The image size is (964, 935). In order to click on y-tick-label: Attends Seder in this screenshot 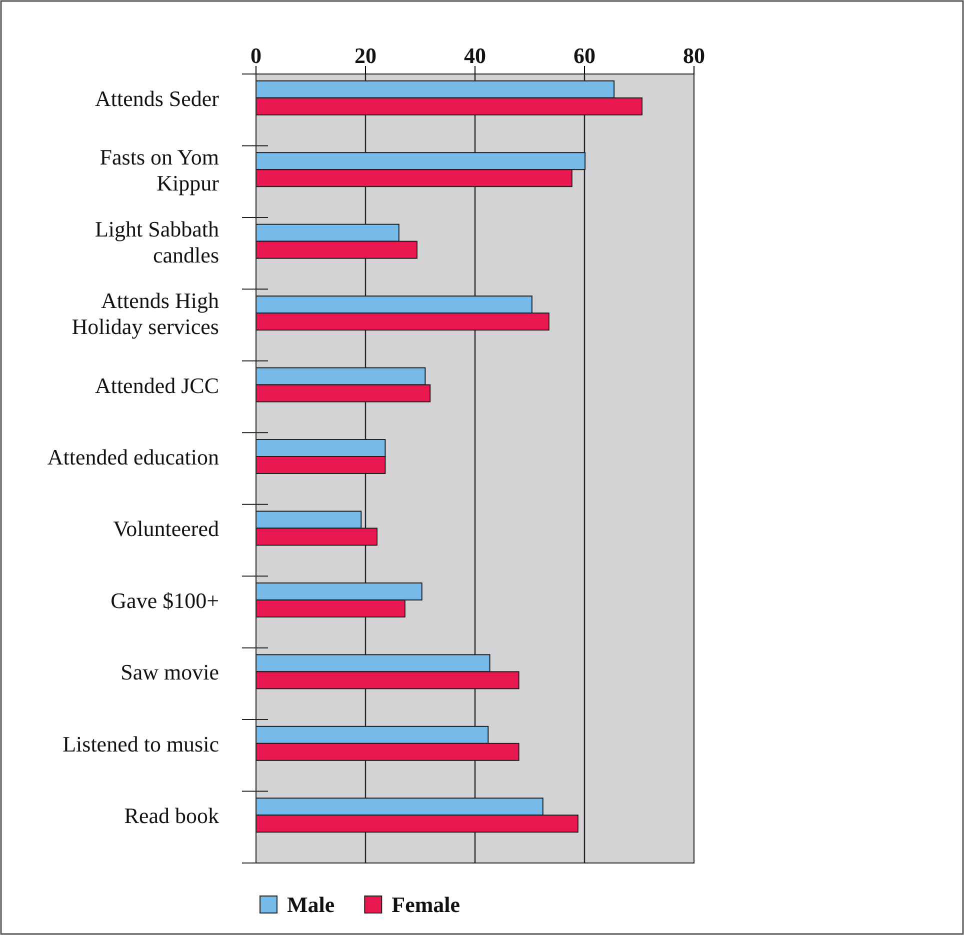, I will do `click(157, 98)`.